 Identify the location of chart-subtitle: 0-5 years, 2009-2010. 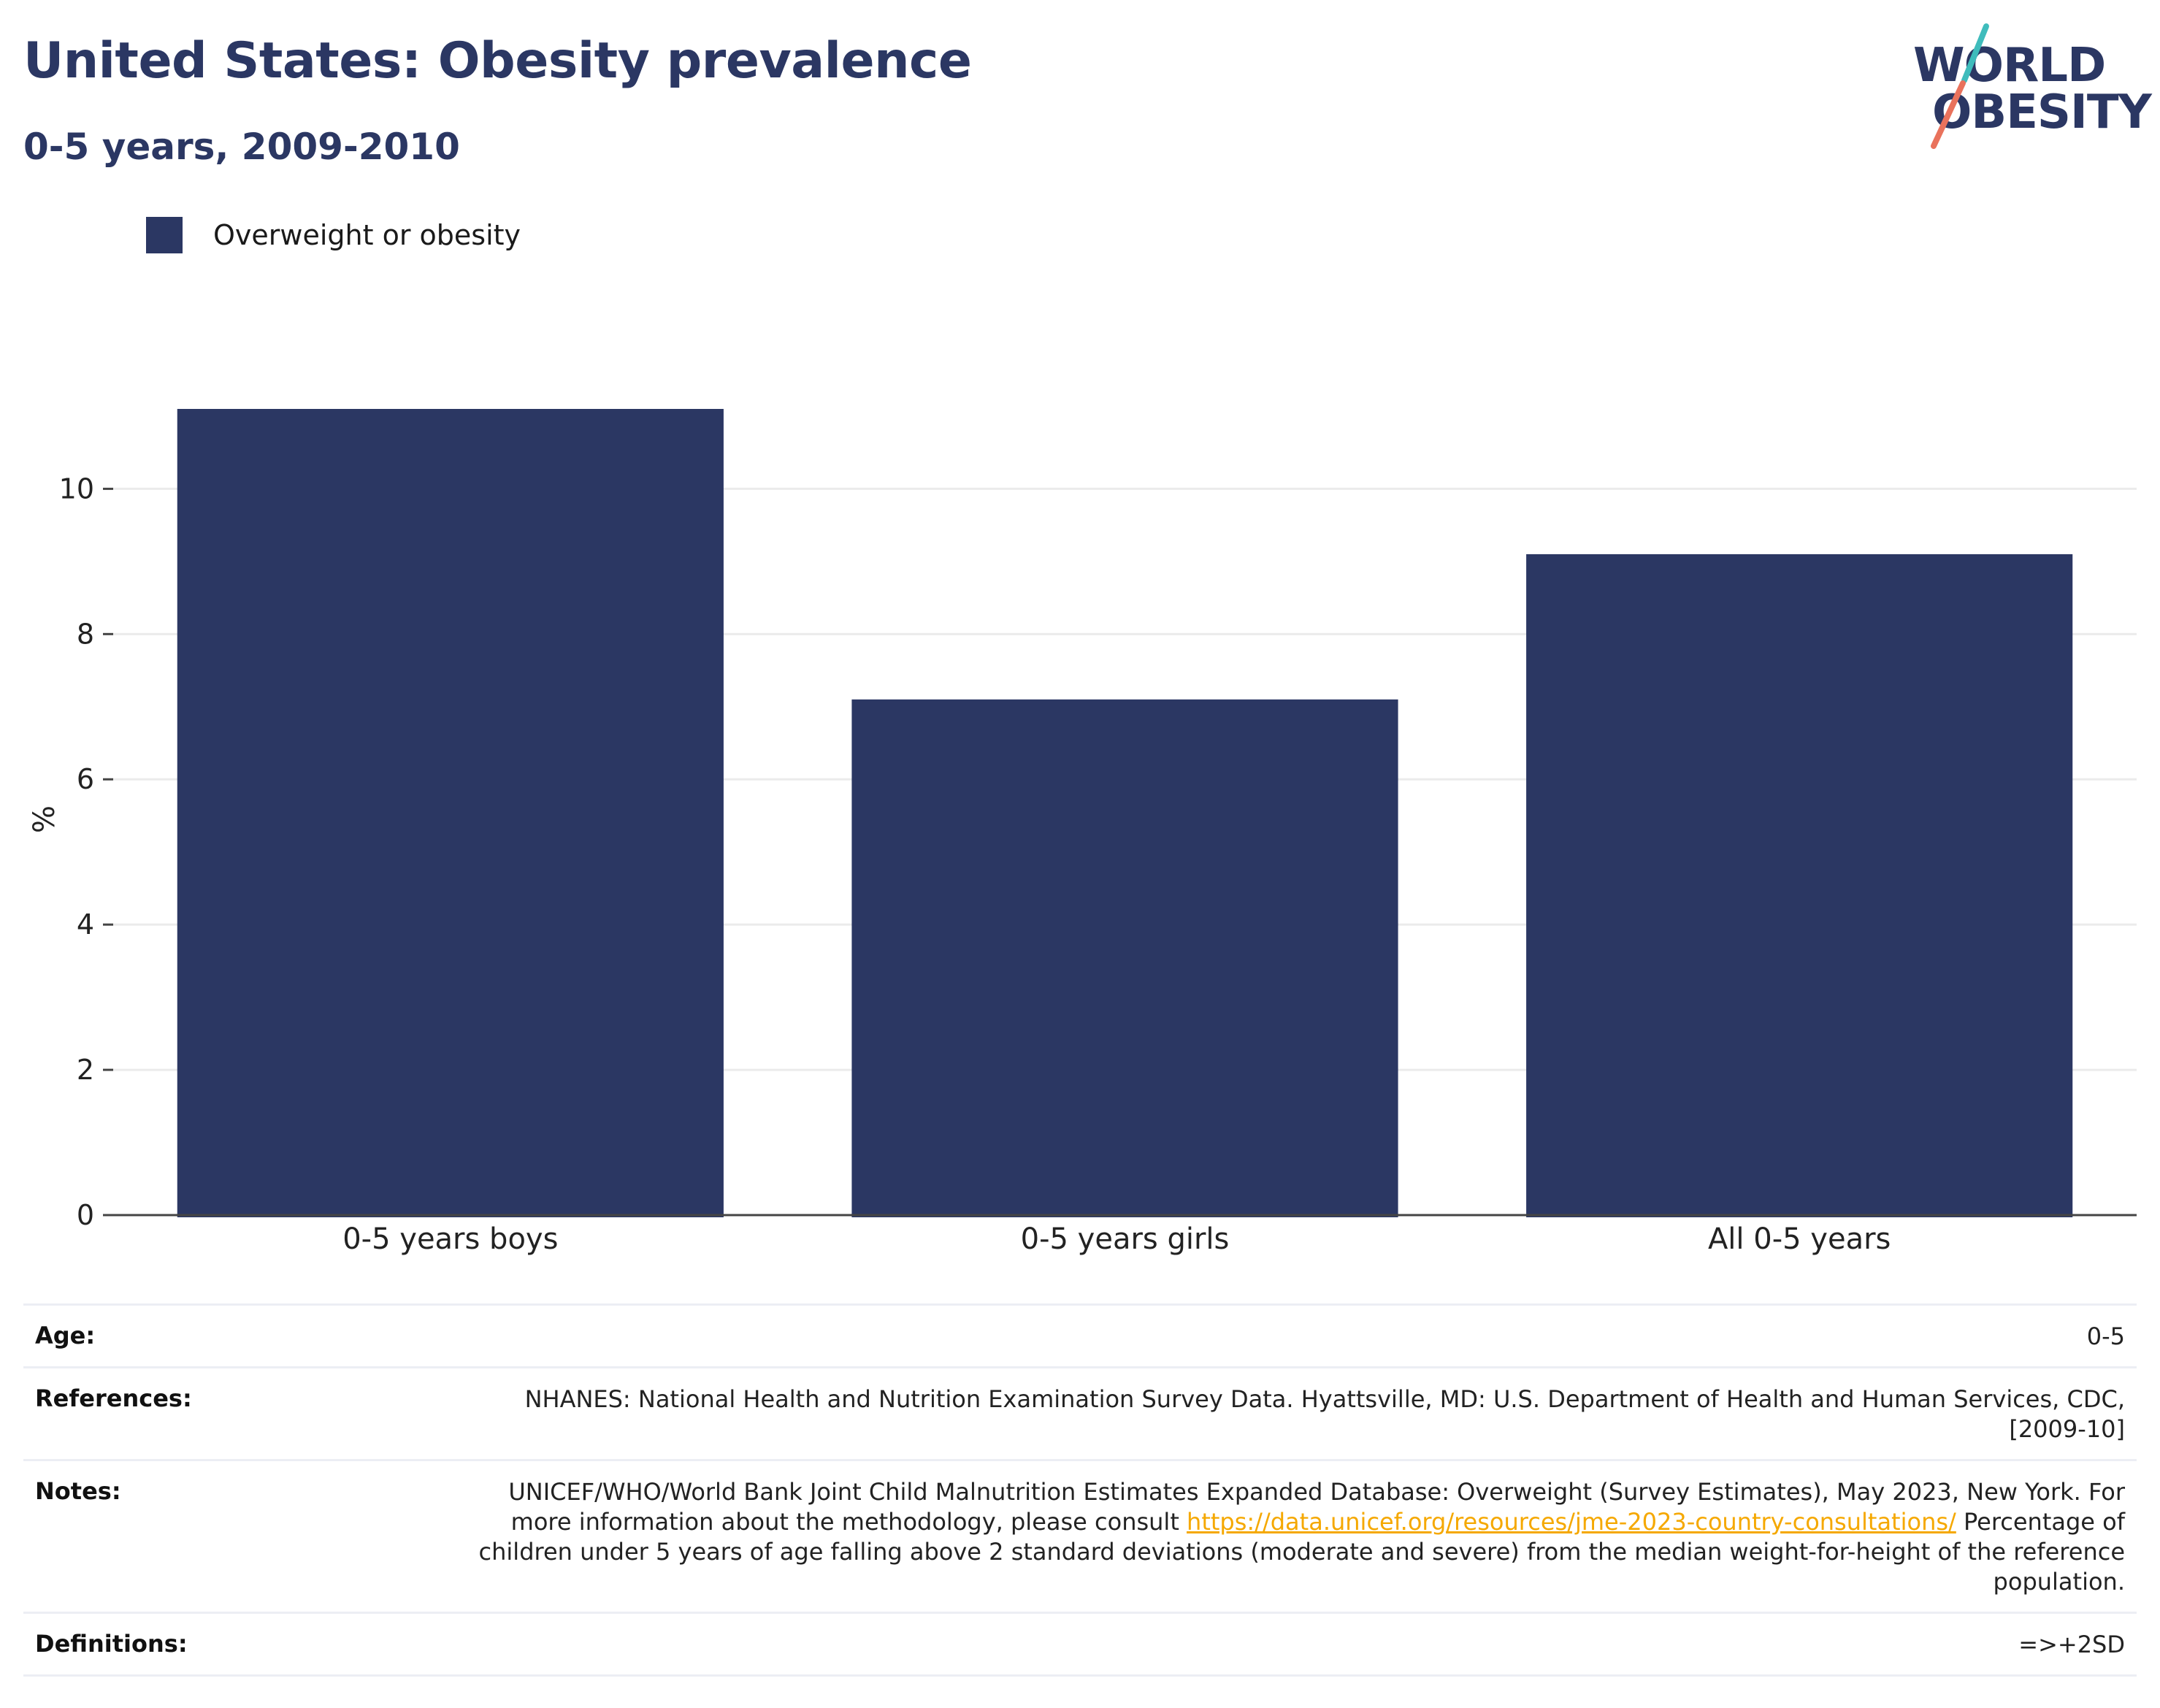
(242, 147).